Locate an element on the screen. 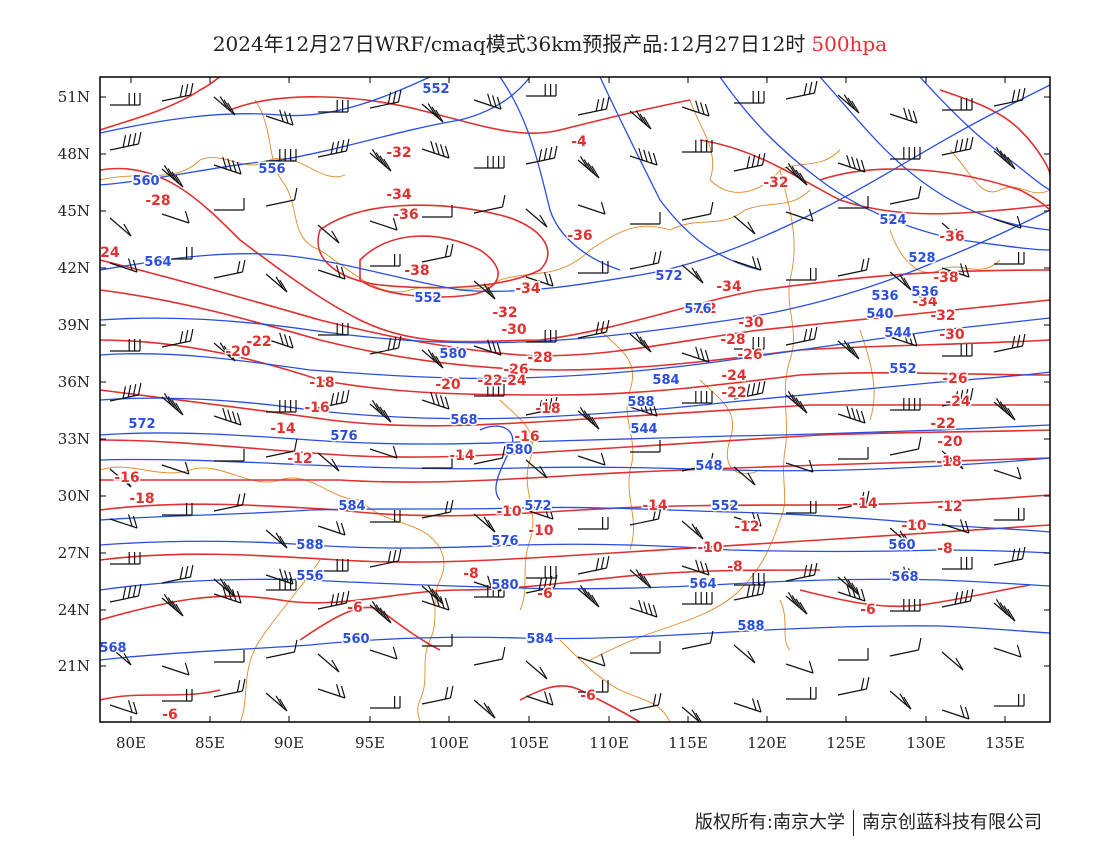 The width and height of the screenshot is (1100, 850). temperature-contour-label: -22 is located at coordinates (942, 424).